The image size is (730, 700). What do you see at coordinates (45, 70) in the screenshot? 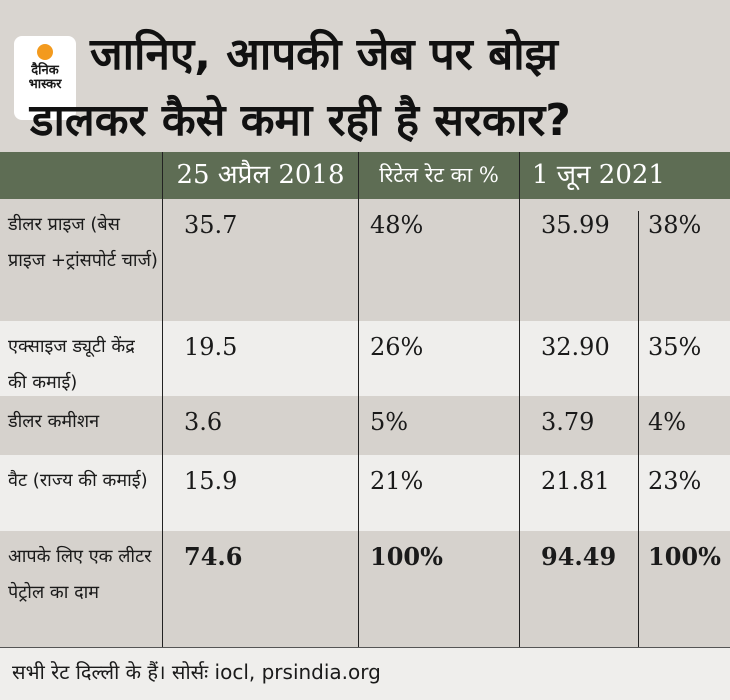
I see `logo-line1: दैनिक` at bounding box center [45, 70].